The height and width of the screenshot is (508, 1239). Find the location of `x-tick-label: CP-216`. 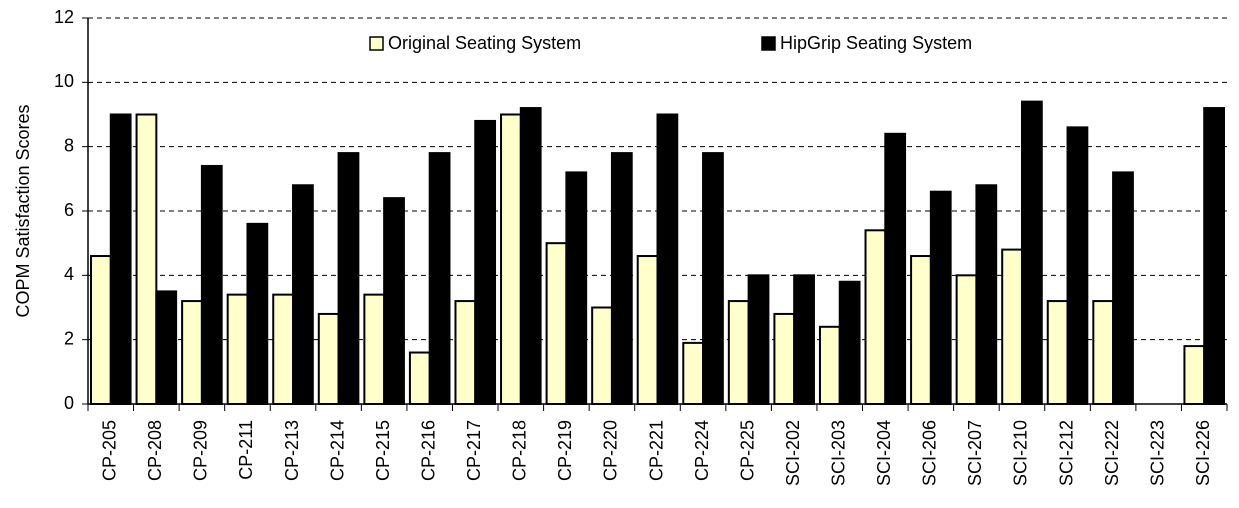

x-tick-label: CP-216 is located at coordinates (428, 450).